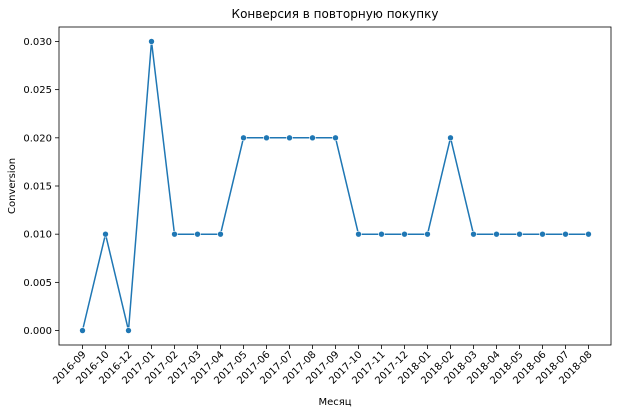 This screenshot has height=414, width=621. Describe the element at coordinates (37, 283) in the screenshot. I see `y-tick-label: 0.005` at that location.